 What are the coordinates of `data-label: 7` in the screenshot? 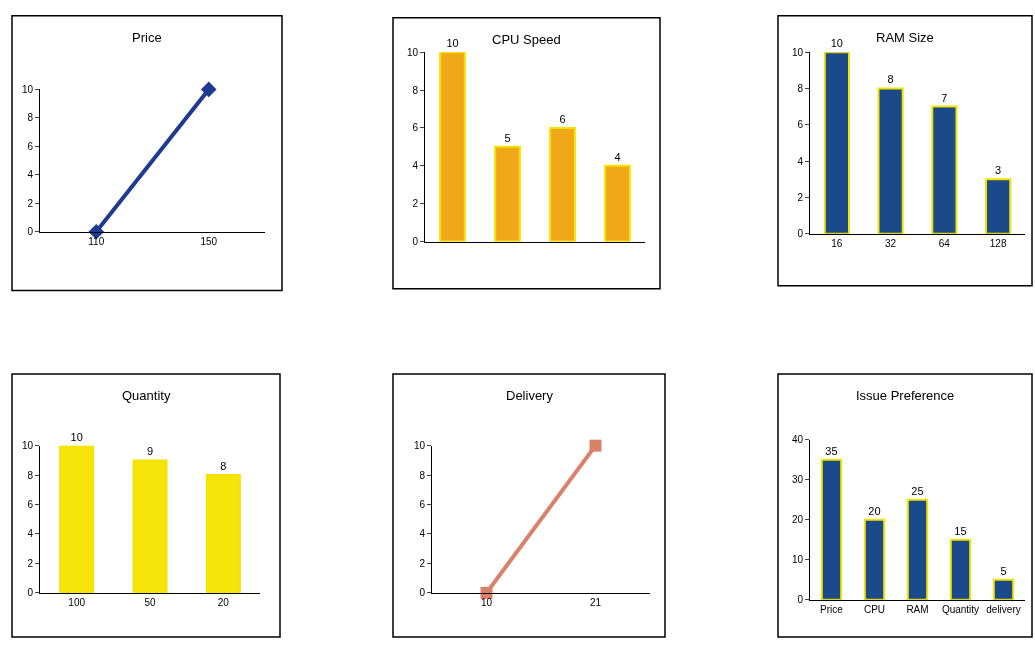 It's located at (944, 97).